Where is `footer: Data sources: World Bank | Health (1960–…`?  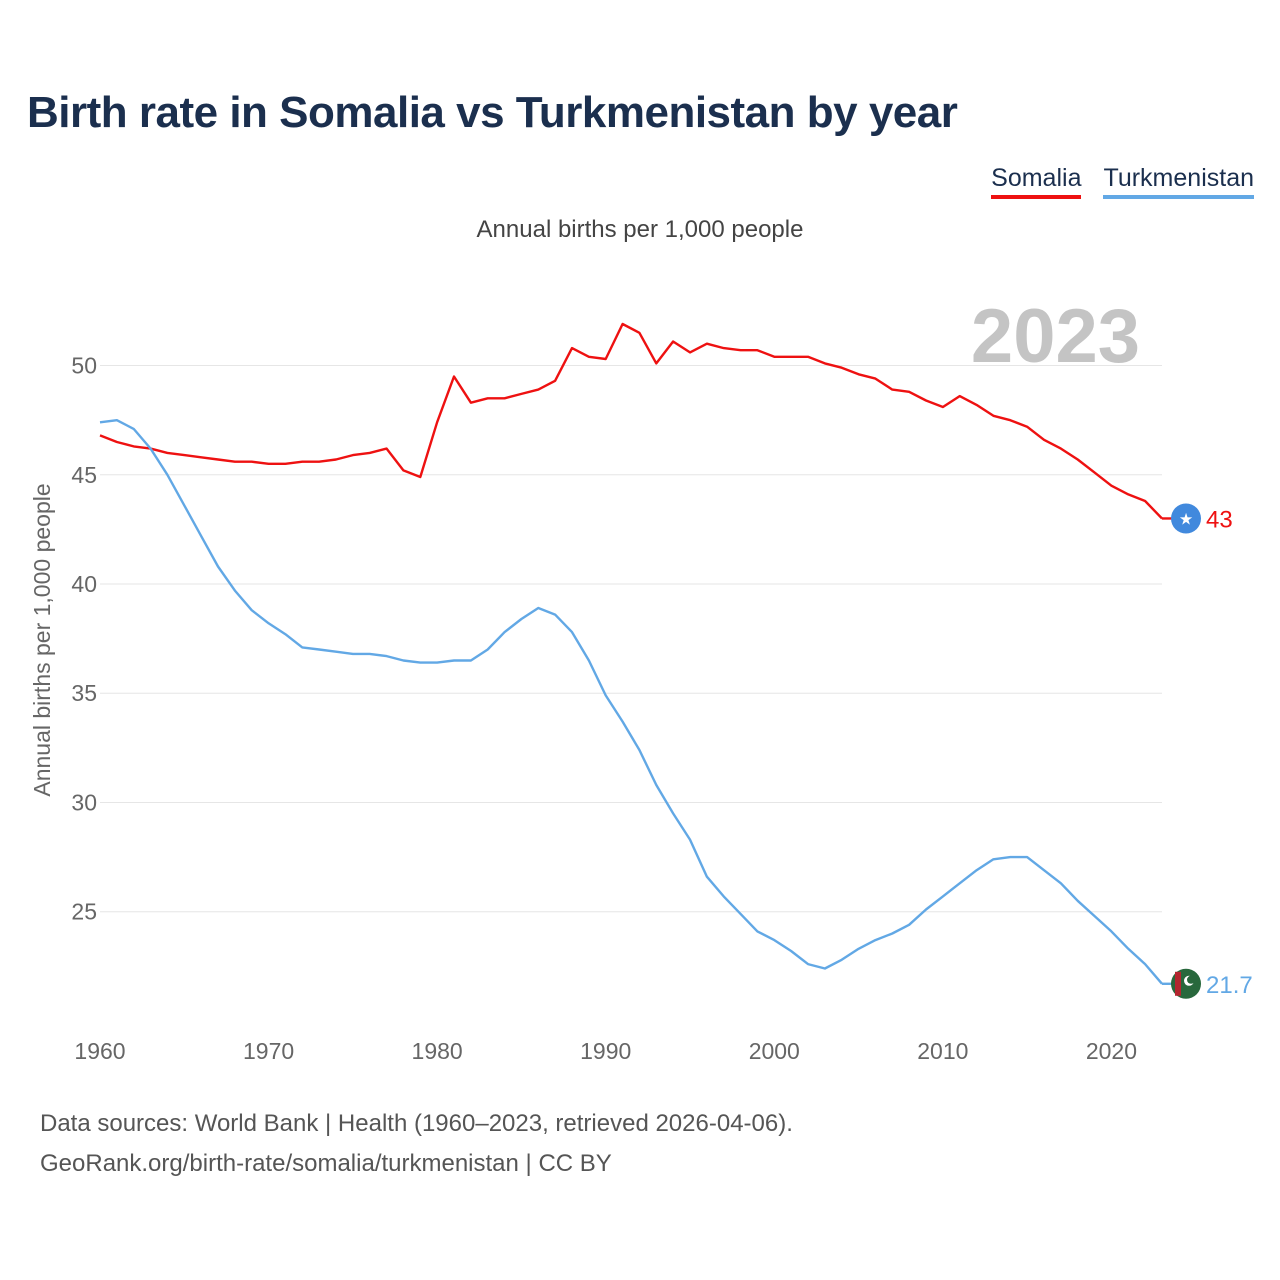
footer: Data sources: World Bank | Health (1960–… is located at coordinates (416, 1144).